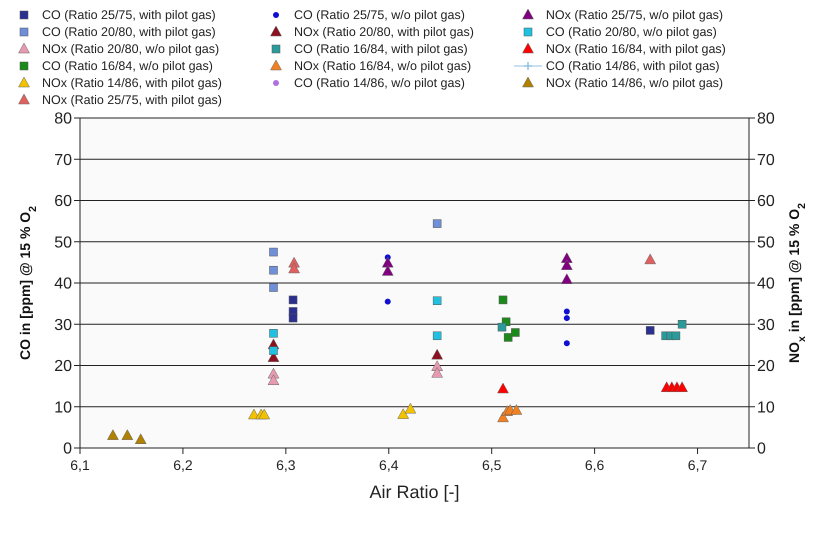 The width and height of the screenshot is (829, 542). What do you see at coordinates (636, 49) in the screenshot?
I see `legend-label: NOx (Ratio 16/84, with pilot gas)` at bounding box center [636, 49].